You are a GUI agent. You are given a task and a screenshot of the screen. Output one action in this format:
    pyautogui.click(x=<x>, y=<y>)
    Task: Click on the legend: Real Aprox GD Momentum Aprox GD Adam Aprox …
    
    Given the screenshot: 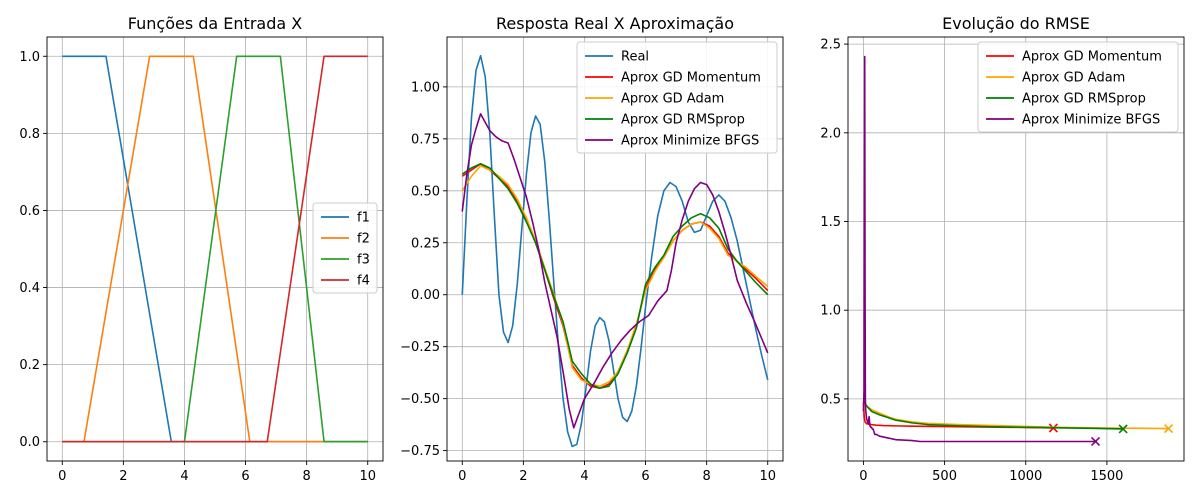 What is the action you would take?
    pyautogui.click(x=677, y=97)
    